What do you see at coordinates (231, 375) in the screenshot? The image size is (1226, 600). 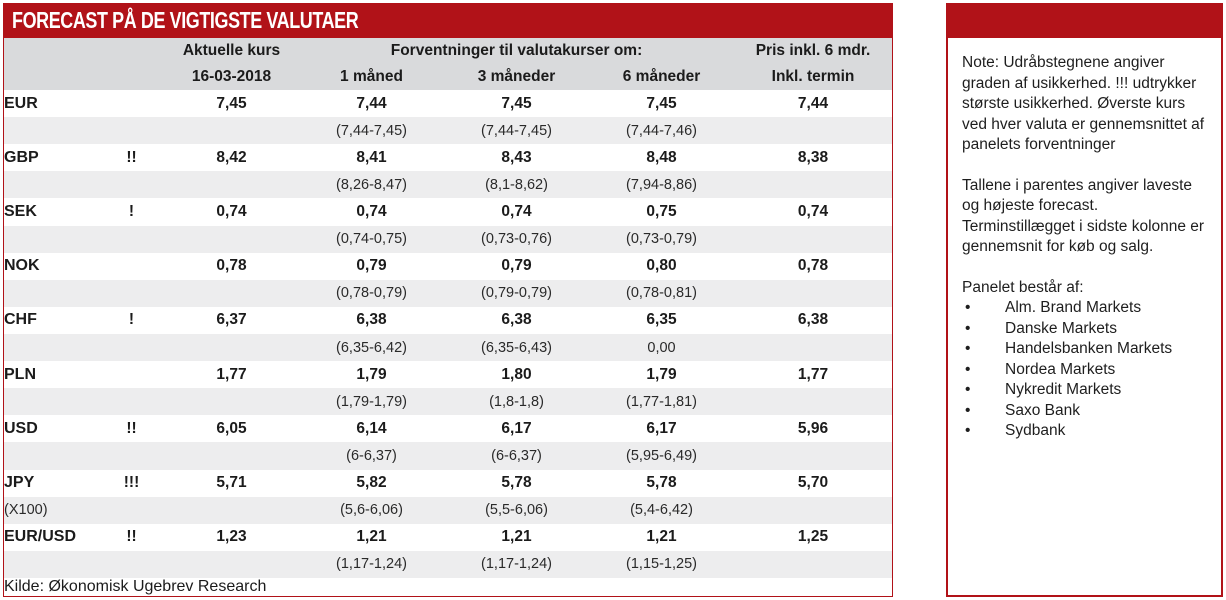 I see `current-rate: 1,77` at bounding box center [231, 375].